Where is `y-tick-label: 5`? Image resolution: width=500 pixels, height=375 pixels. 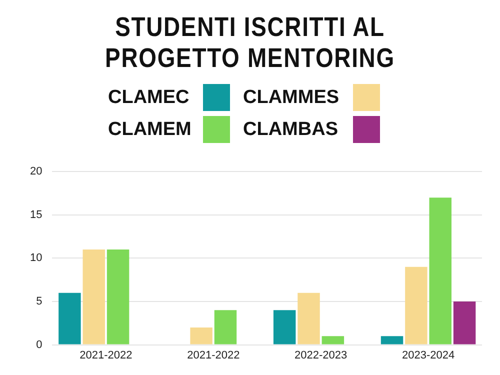
y-tick-label: 5 is located at coordinates (39, 302).